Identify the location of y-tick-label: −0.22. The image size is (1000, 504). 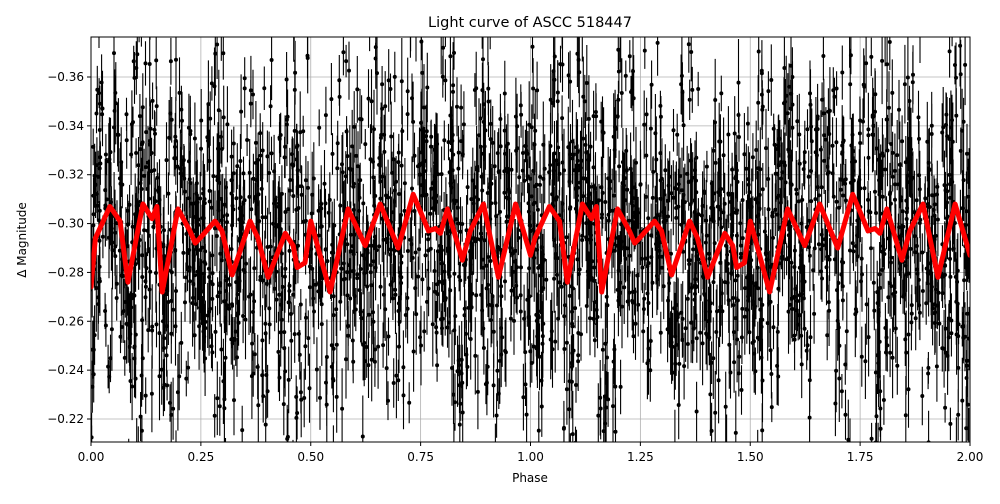
(65, 419).